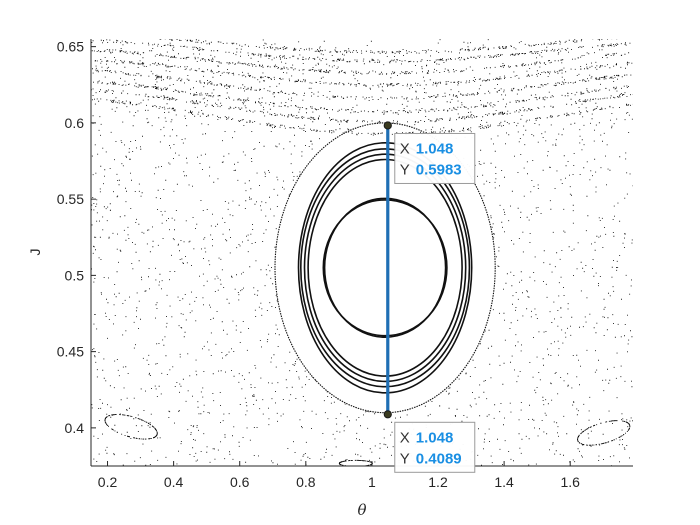  I want to click on x-tick-label: 0.6, so click(240, 482).